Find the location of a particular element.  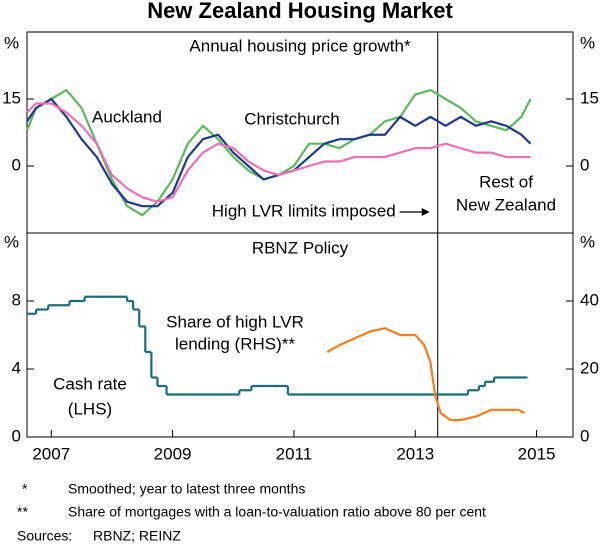

panel-subtitle: RBNZ Policy is located at coordinates (300, 247).